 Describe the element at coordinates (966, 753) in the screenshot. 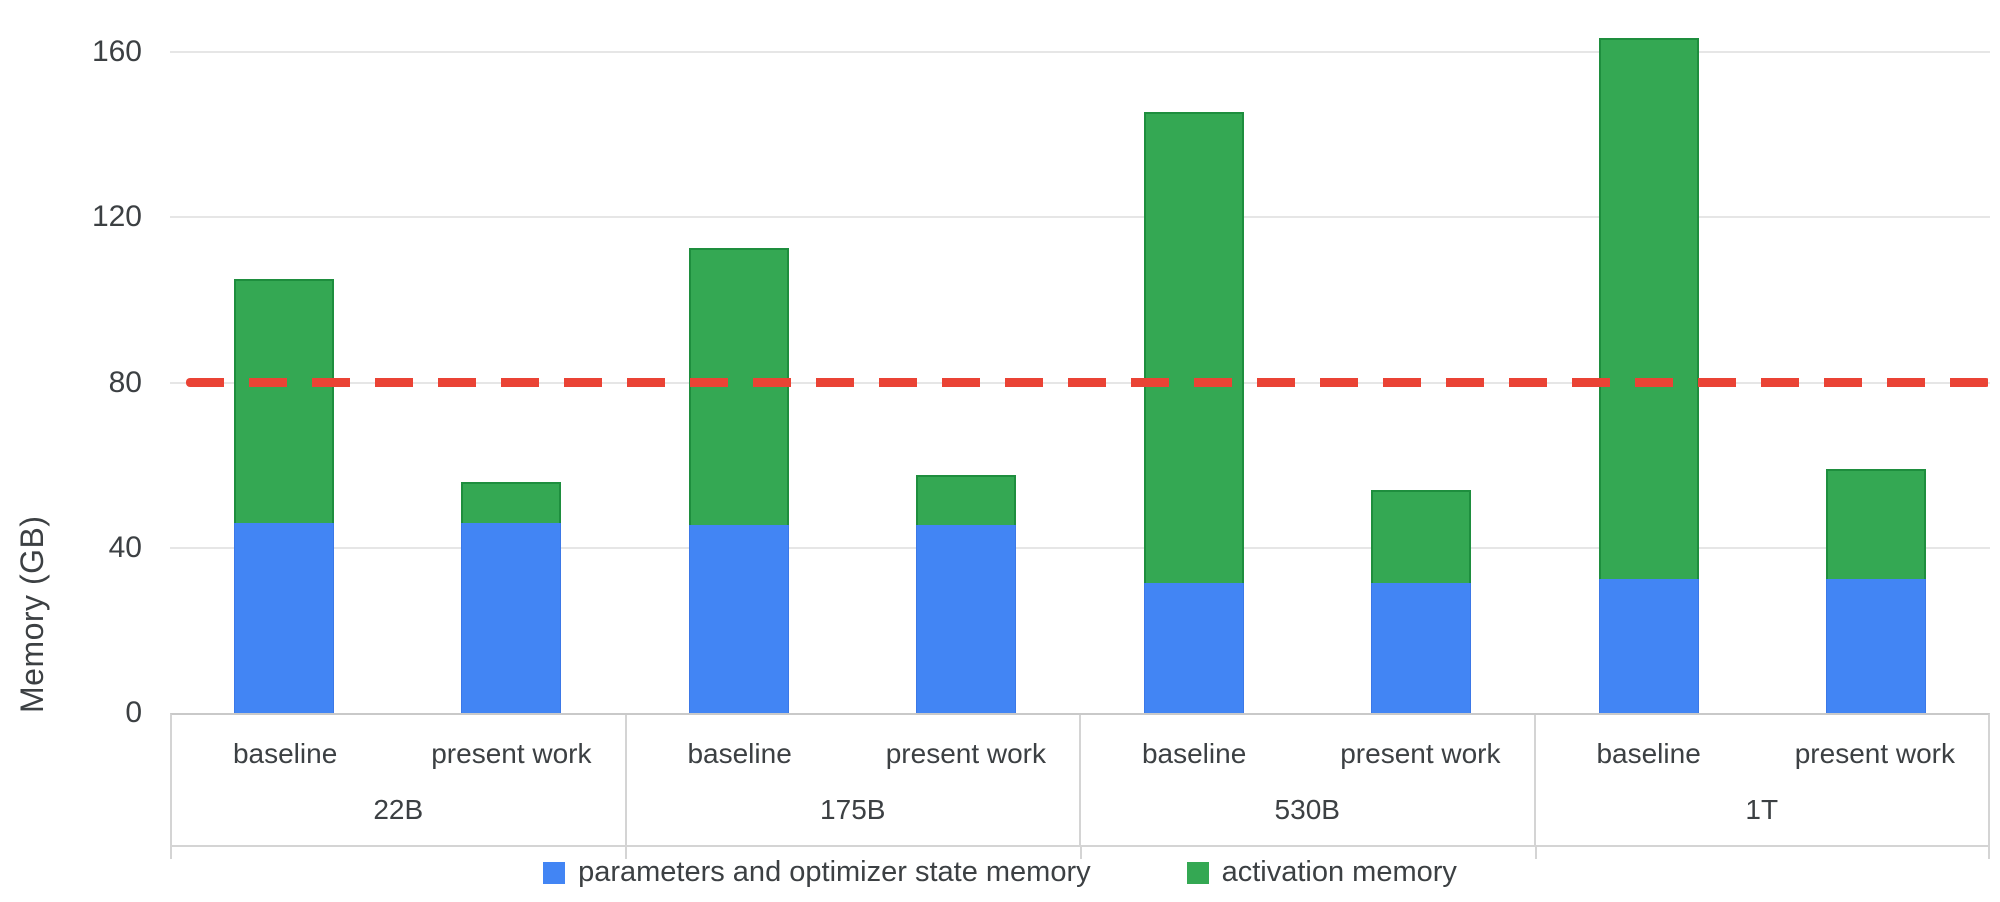

I see `condition-label-175B-present-work: present work` at that location.